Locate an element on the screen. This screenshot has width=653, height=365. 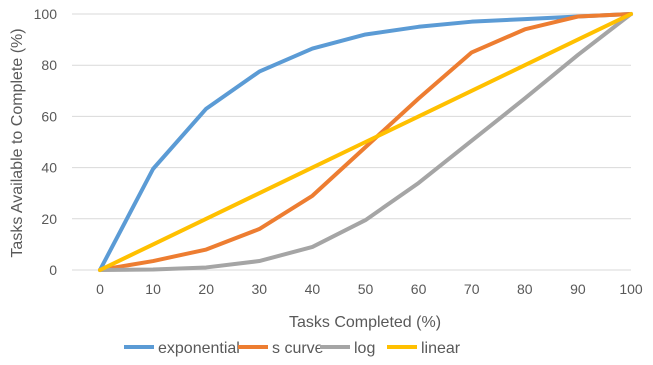
legend-label-log: log is located at coordinates (364, 348).